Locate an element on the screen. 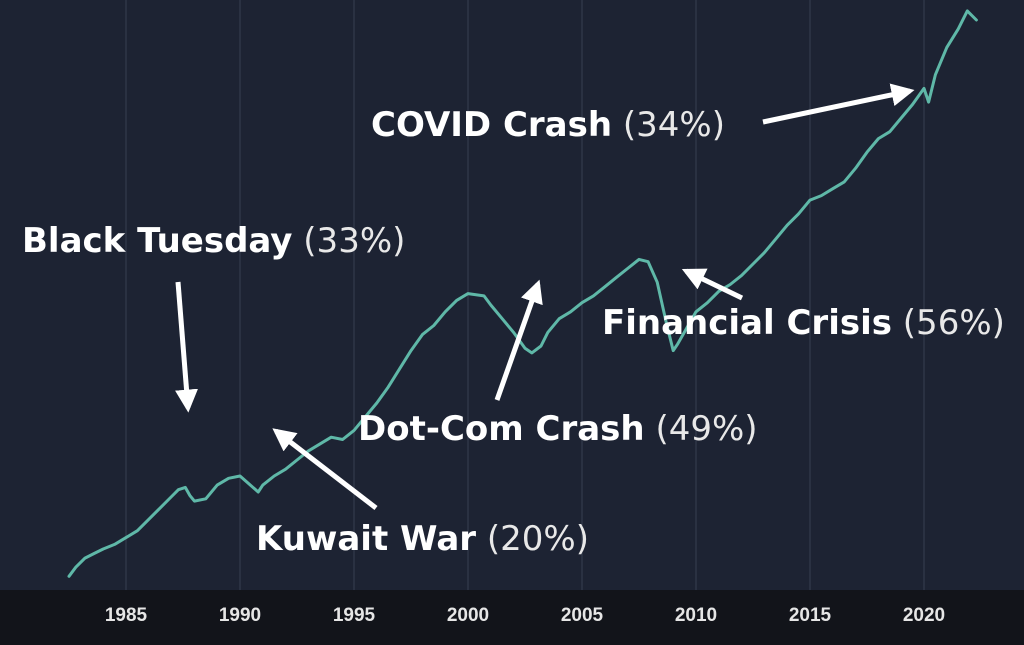  arrow-covid-crash is located at coordinates (838, 104).